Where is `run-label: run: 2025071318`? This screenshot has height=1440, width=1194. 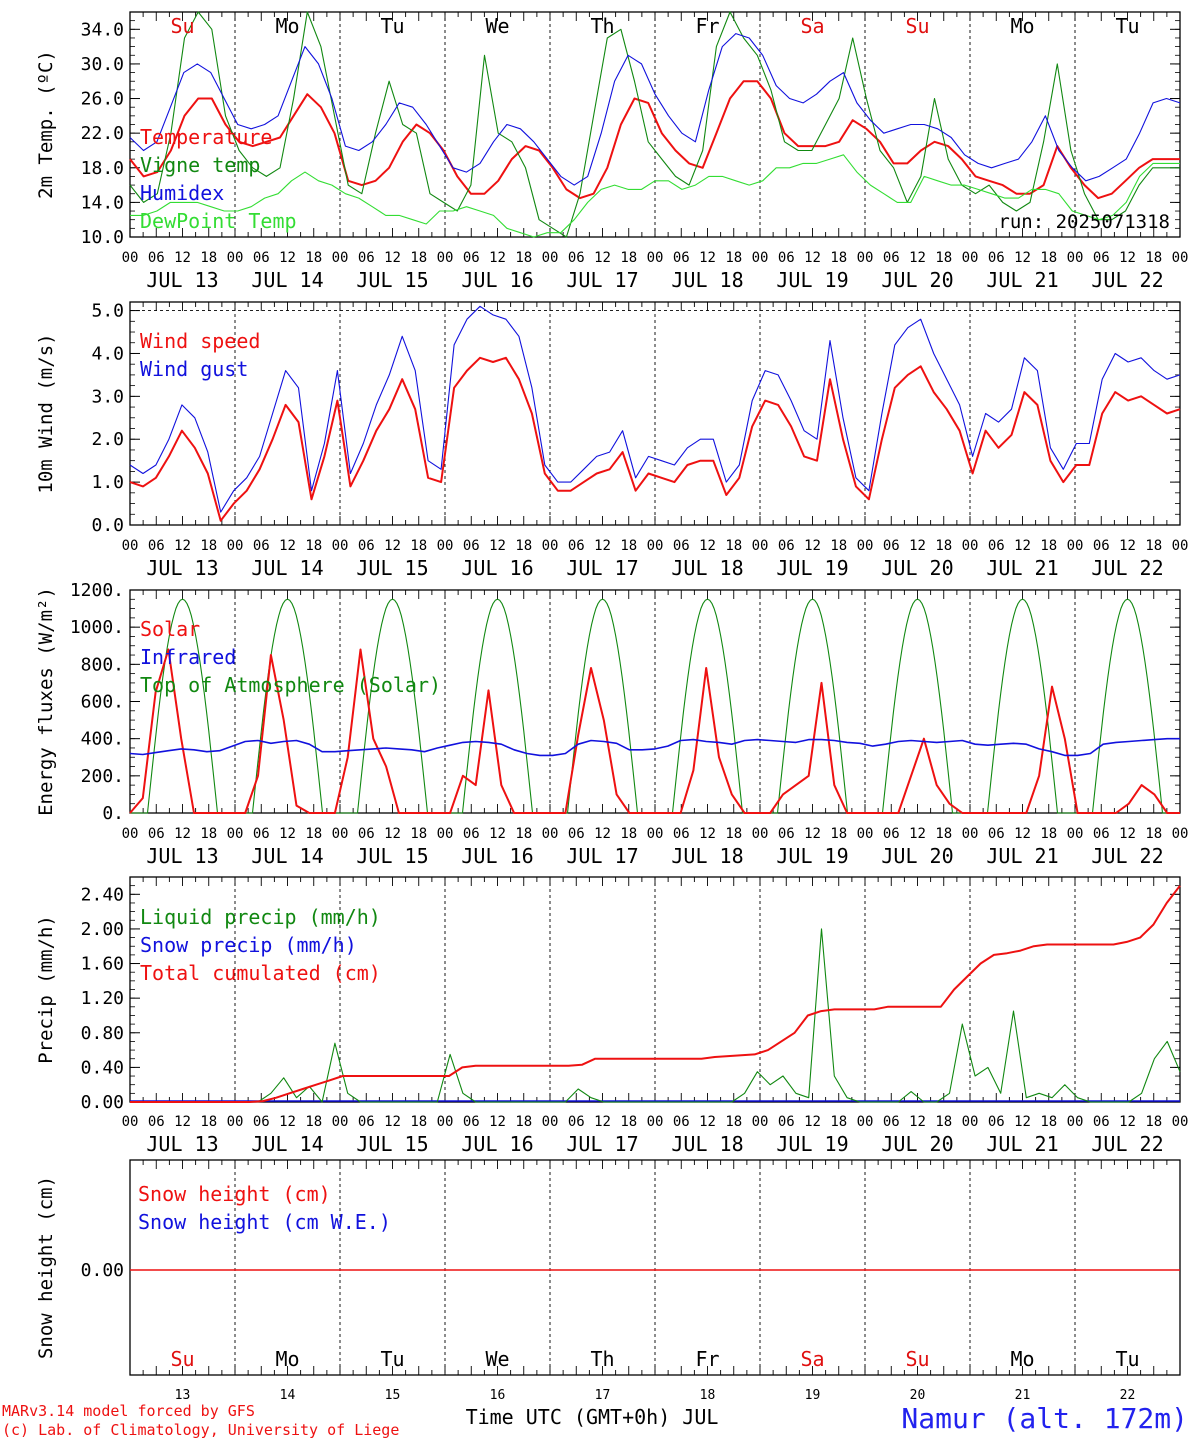 run-label: run: 2025071318 is located at coordinates (1084, 222).